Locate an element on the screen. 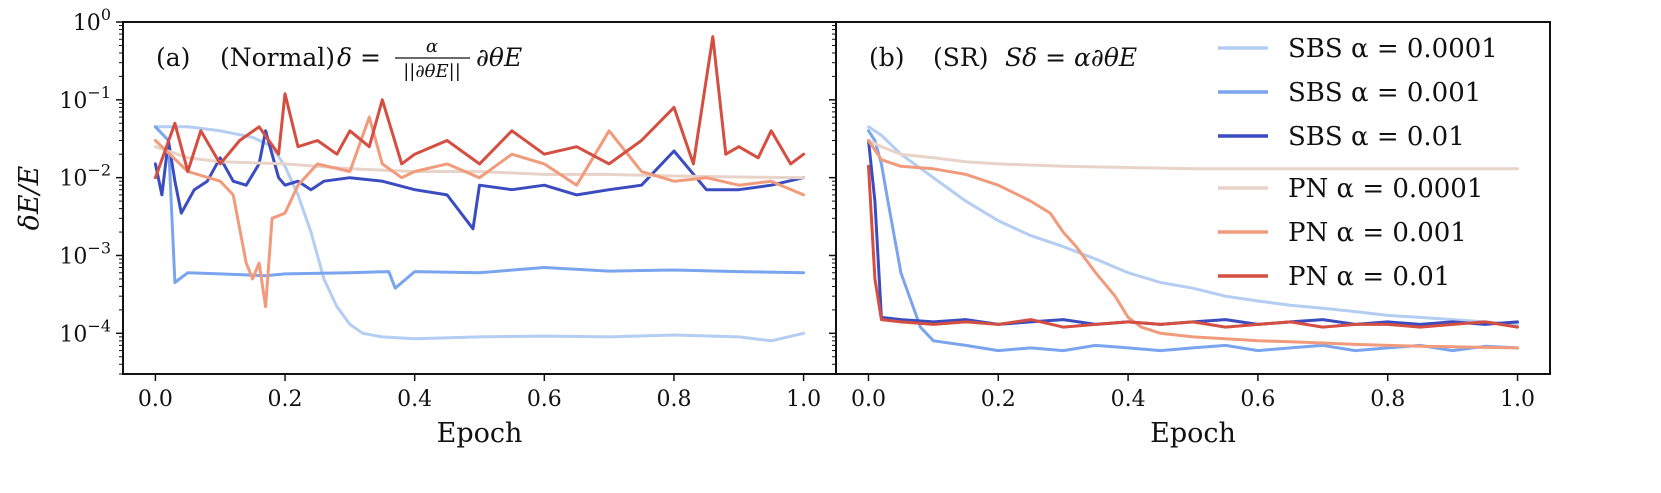 This screenshot has height=493, width=1661. panel-tag: (b) is located at coordinates (887, 57).